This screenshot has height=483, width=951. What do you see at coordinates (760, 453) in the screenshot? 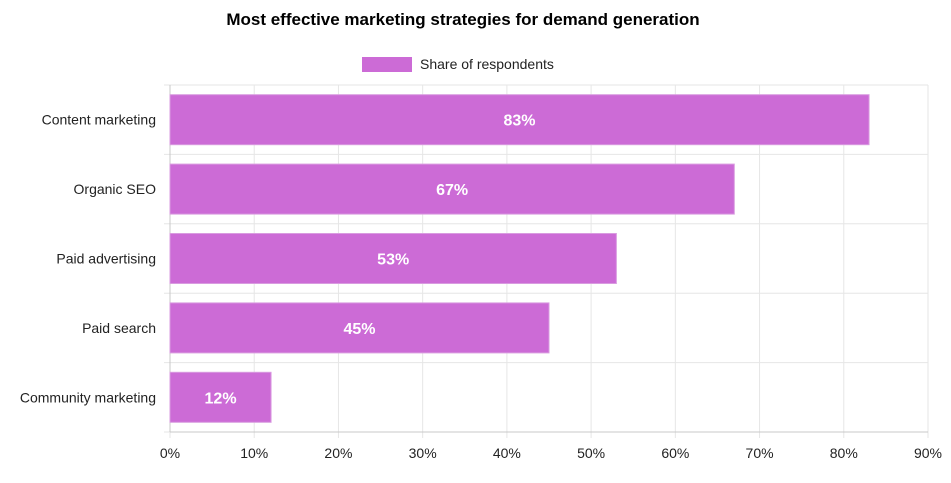
I see `x-tick-label: 70%` at bounding box center [760, 453].